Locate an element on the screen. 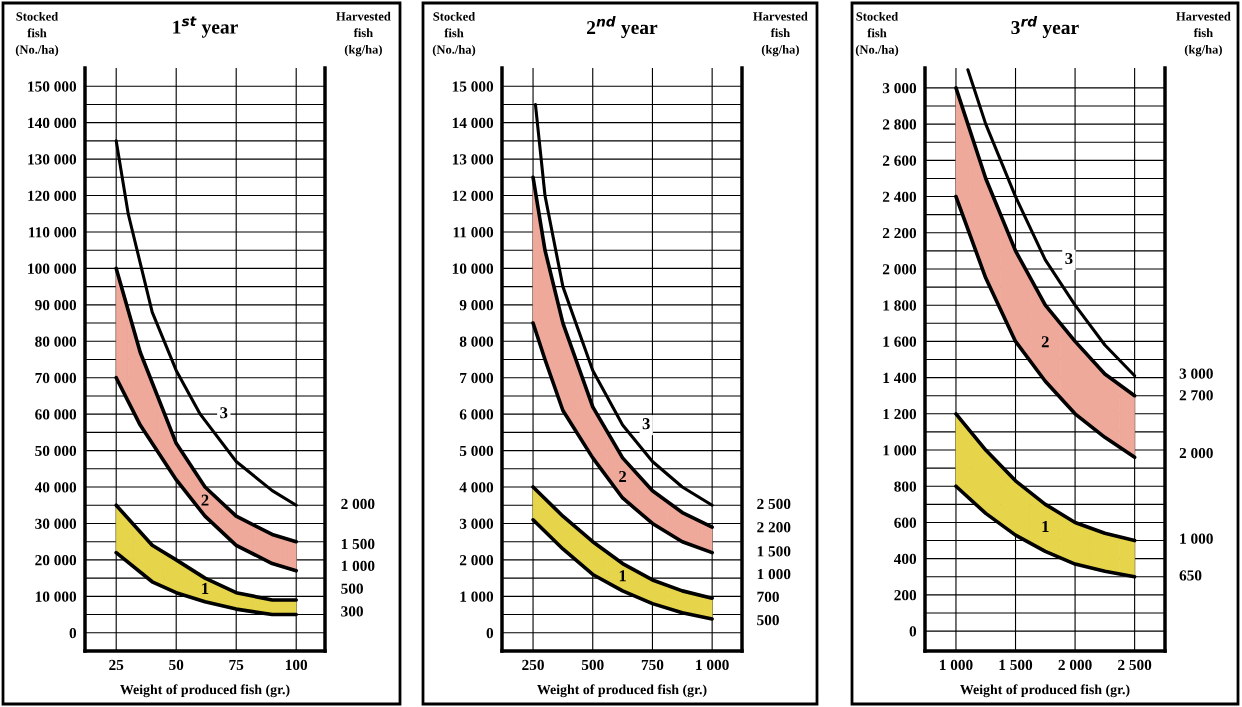 The width and height of the screenshot is (1242, 707). y-tick-label: 4 000 is located at coordinates (476, 487).